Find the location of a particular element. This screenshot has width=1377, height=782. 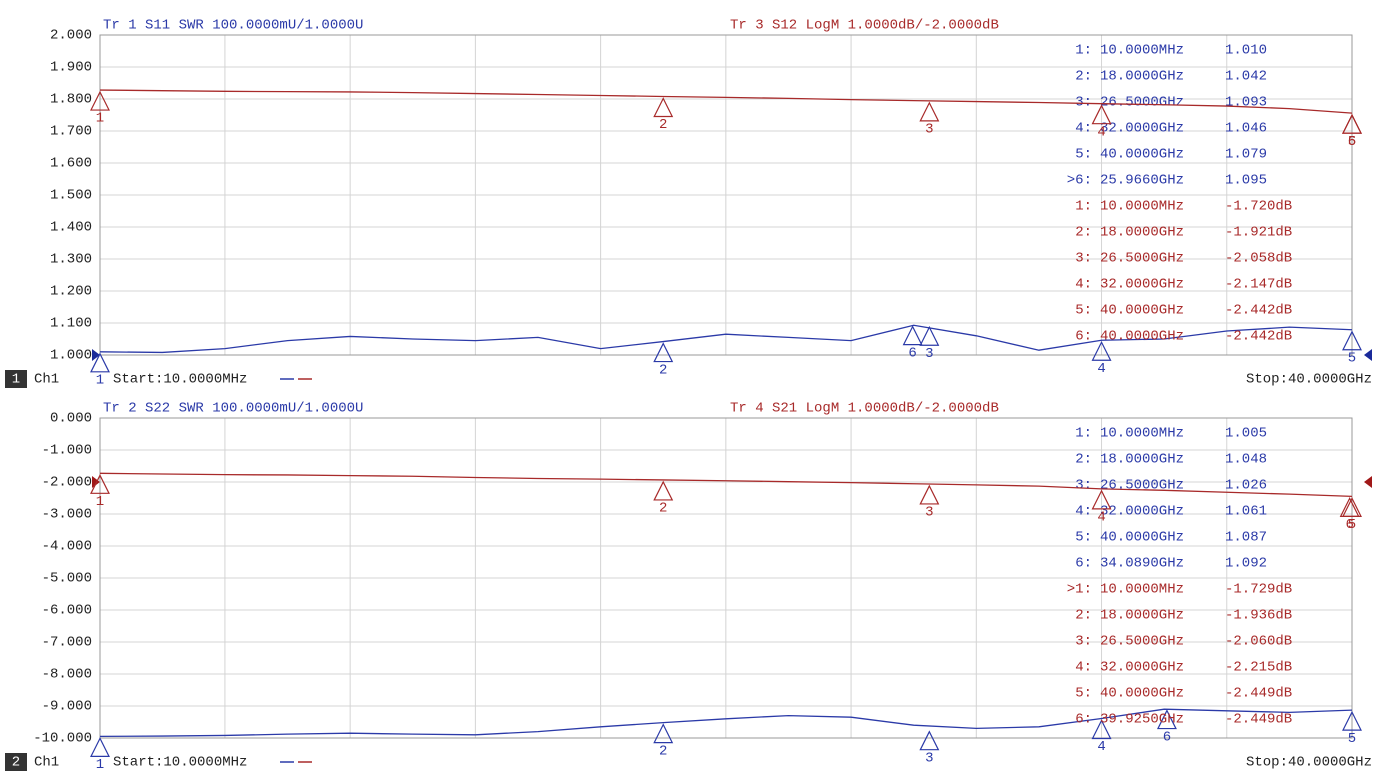

channel-box is located at coordinates (16, 762).